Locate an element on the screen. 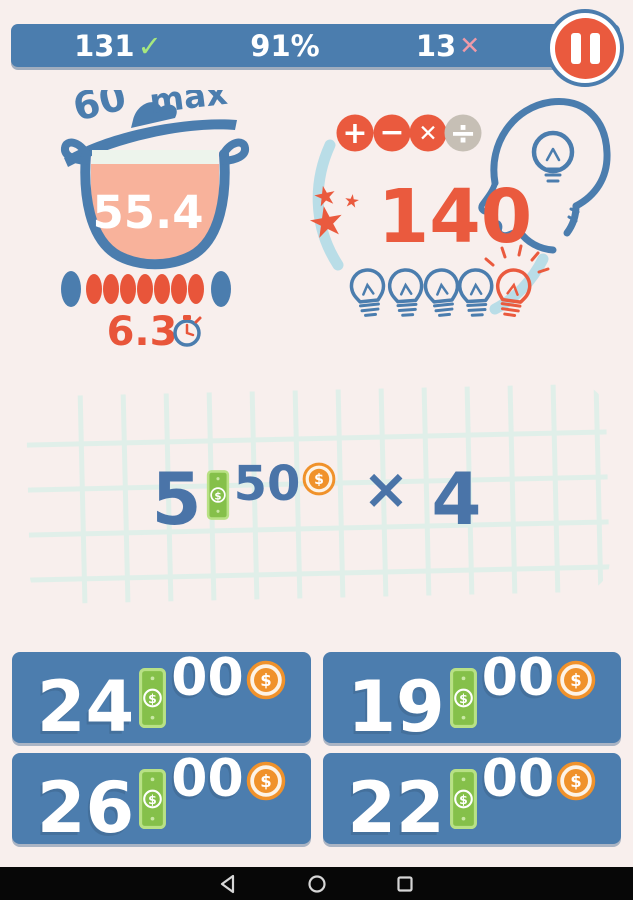  answer-button-1: 24 00 is located at coordinates (161, 697).